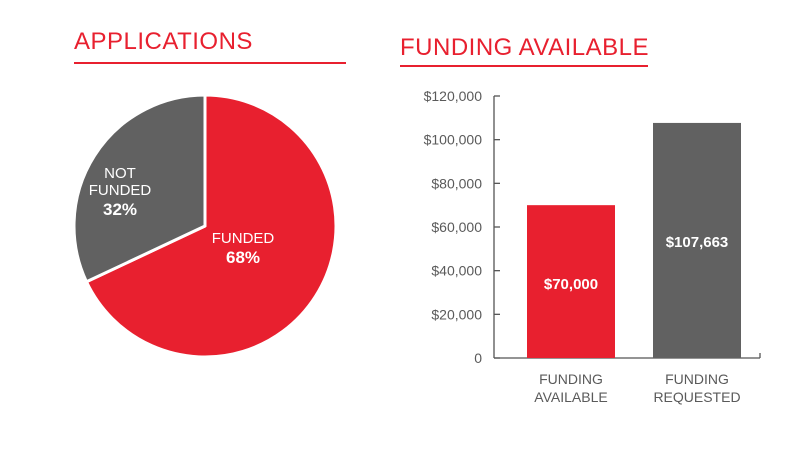  Describe the element at coordinates (243, 257) in the screenshot. I see `pie-slice-value: 68%` at that location.